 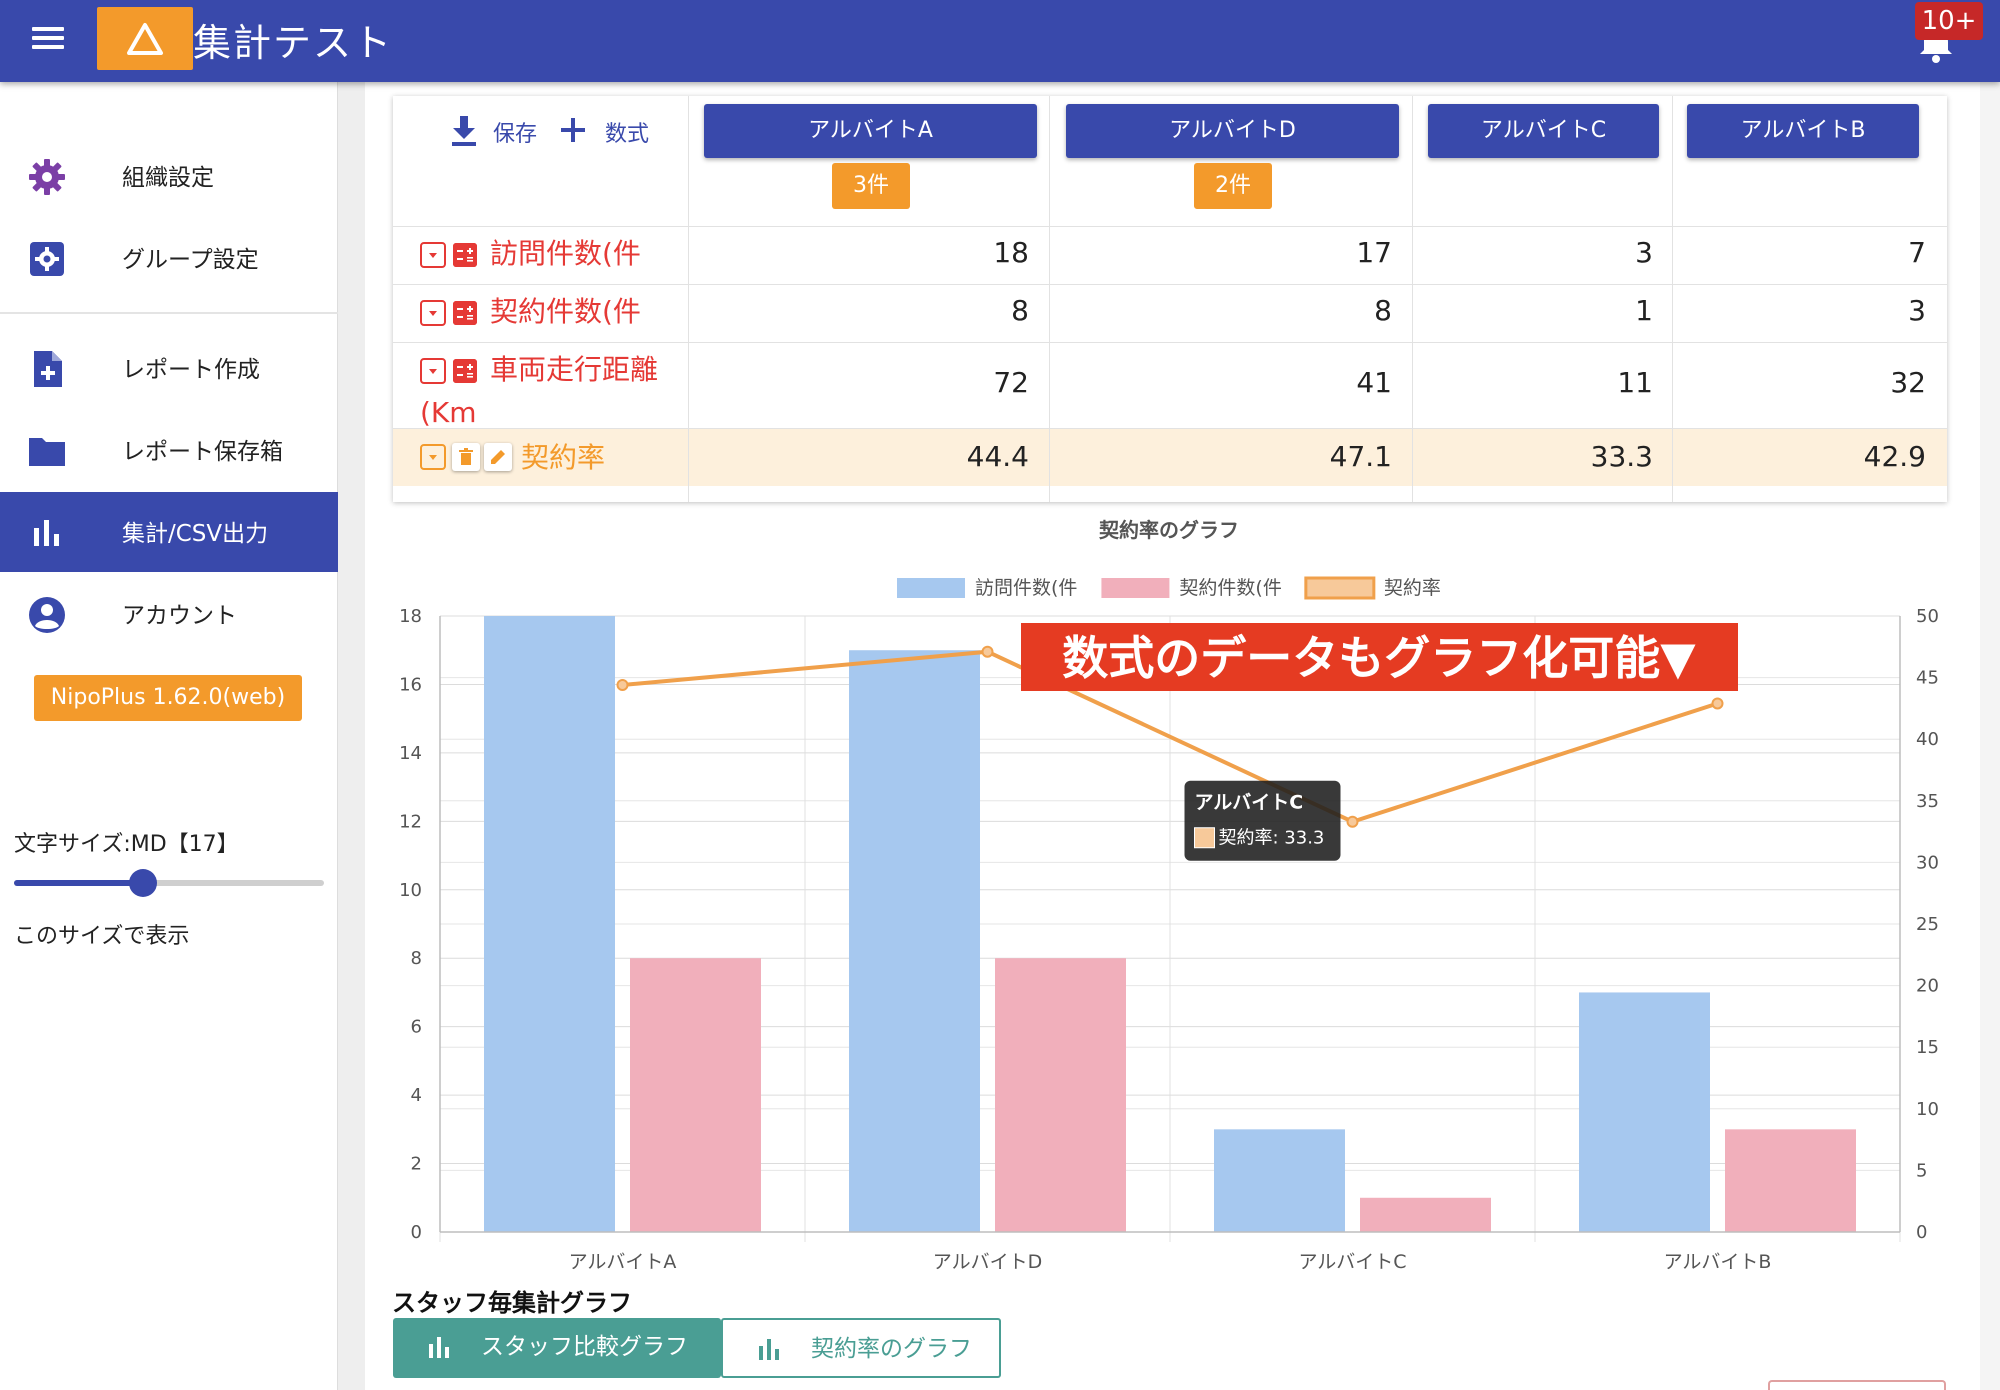 I want to click on left-tick-label: 8, so click(x=416, y=958).